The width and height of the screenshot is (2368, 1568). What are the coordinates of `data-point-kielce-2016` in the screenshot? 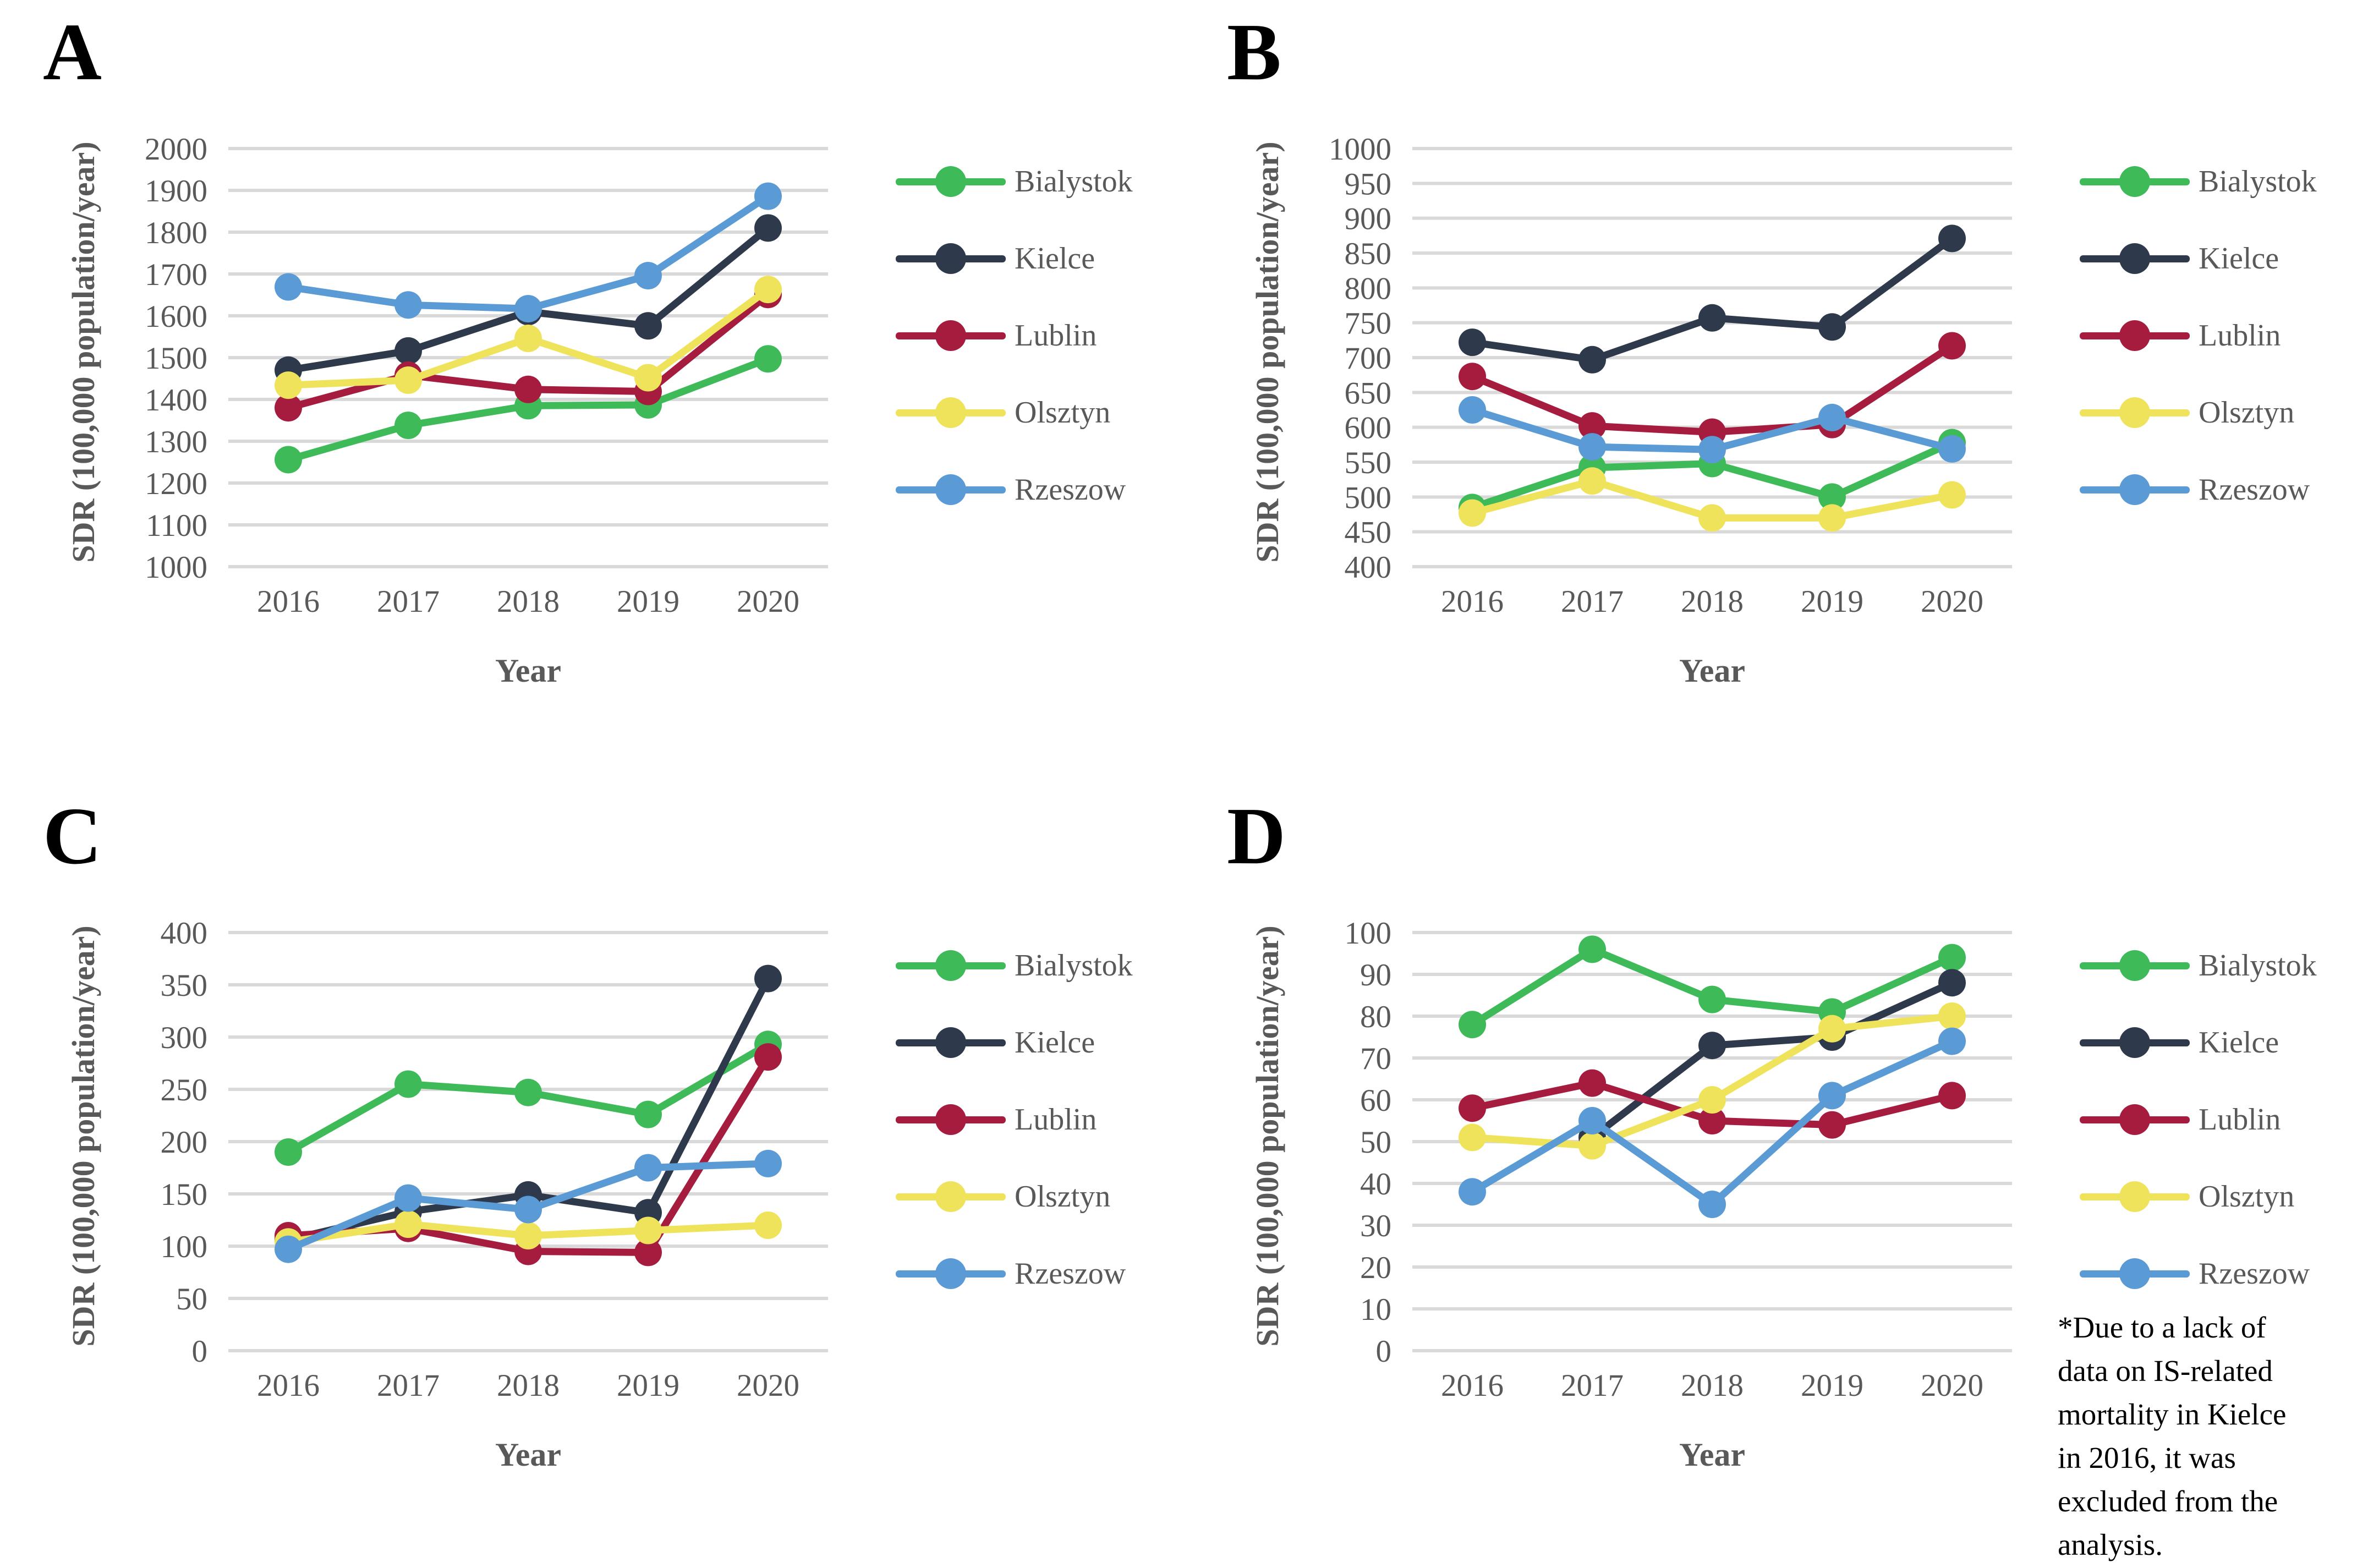 It's located at (1472, 342).